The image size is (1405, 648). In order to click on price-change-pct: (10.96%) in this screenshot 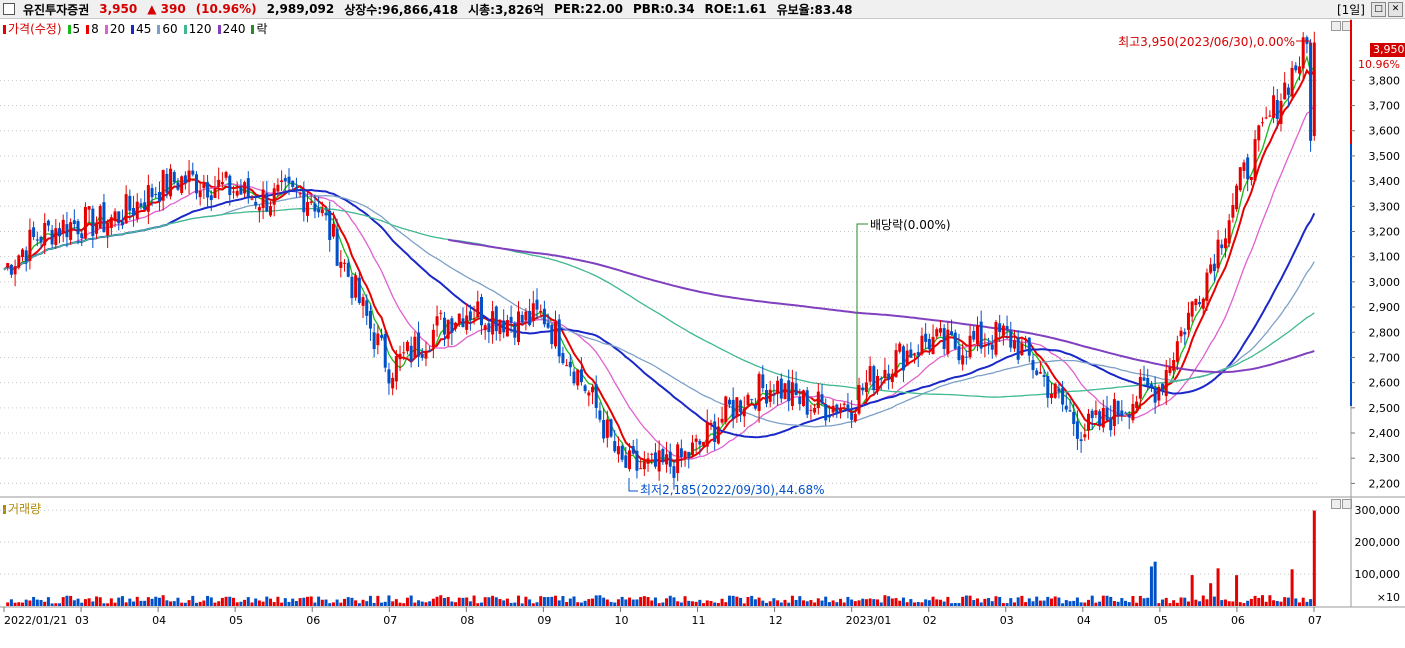, I will do `click(226, 9)`.